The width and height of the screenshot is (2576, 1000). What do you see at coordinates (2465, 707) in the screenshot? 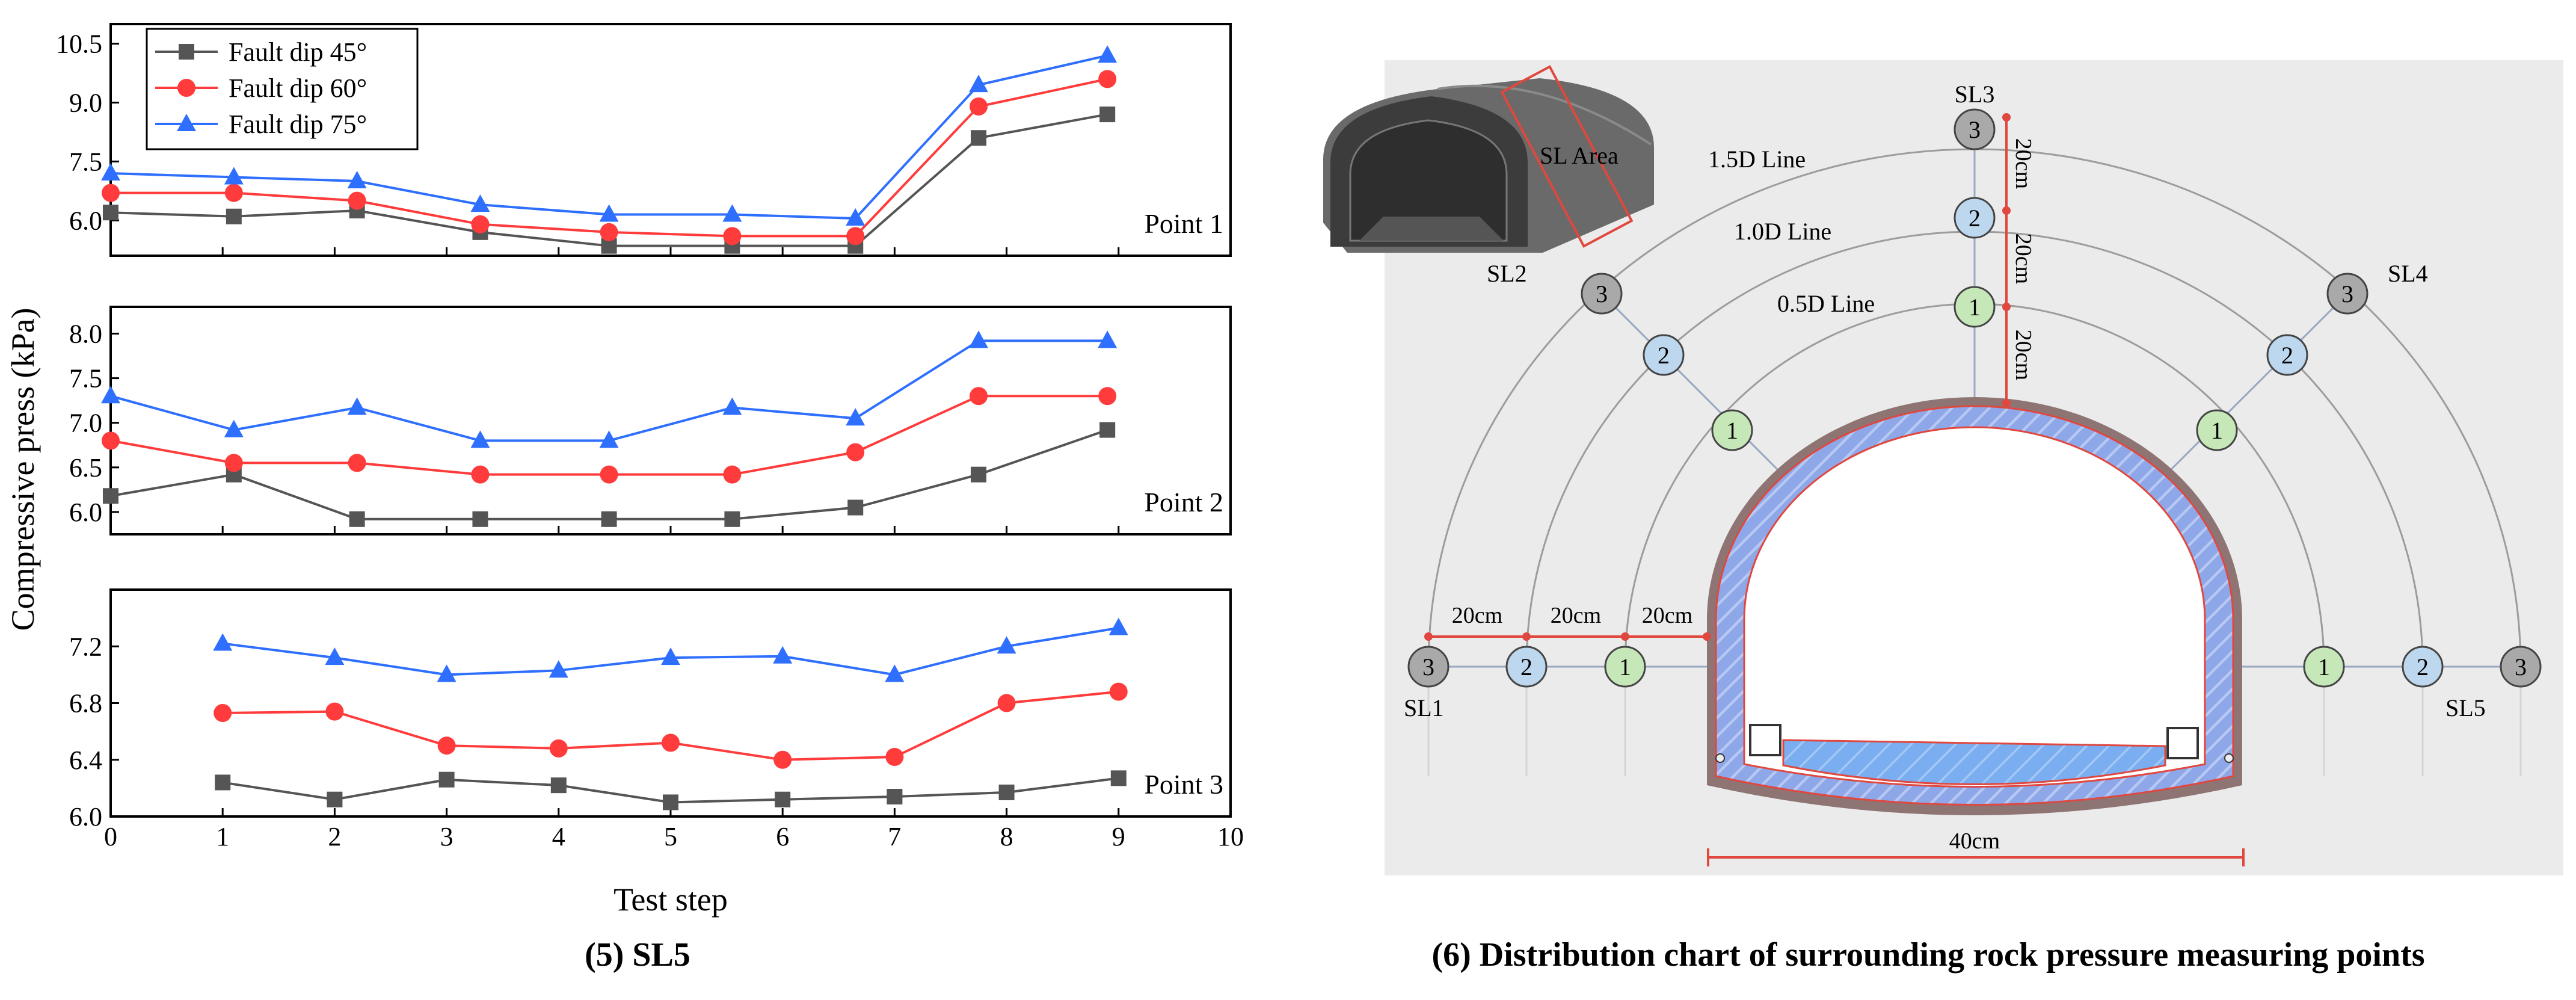
I see `sl5-label: SL5` at bounding box center [2465, 707].